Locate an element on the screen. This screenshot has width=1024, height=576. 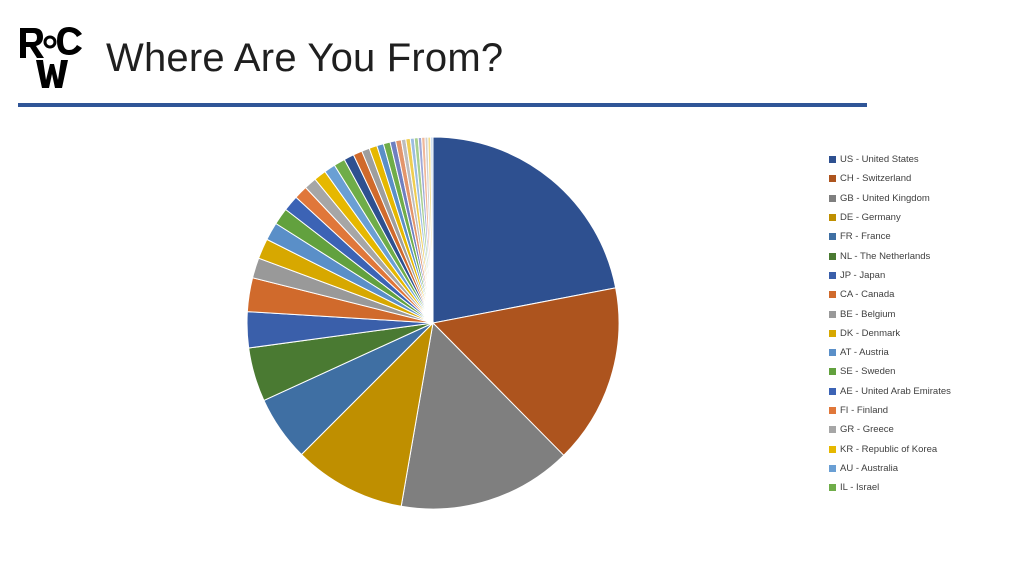
legend-item: KR - Republic of Korea is located at coordinates (924, 448).